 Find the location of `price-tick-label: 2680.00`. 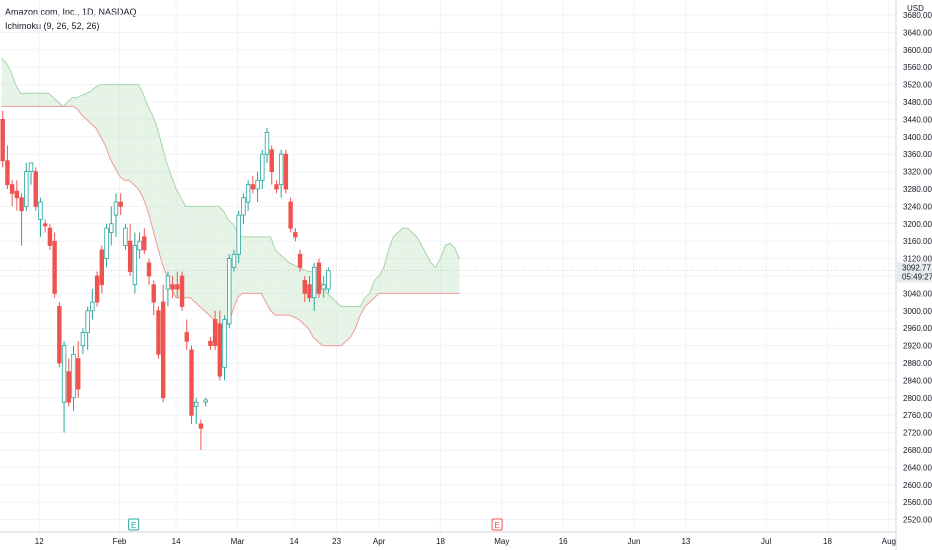

price-tick-label: 2680.00 is located at coordinates (917, 450).